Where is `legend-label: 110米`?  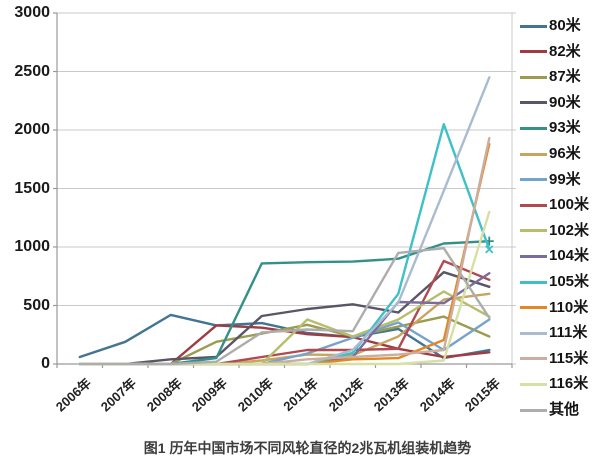 legend-label: 110米 is located at coordinates (569, 307).